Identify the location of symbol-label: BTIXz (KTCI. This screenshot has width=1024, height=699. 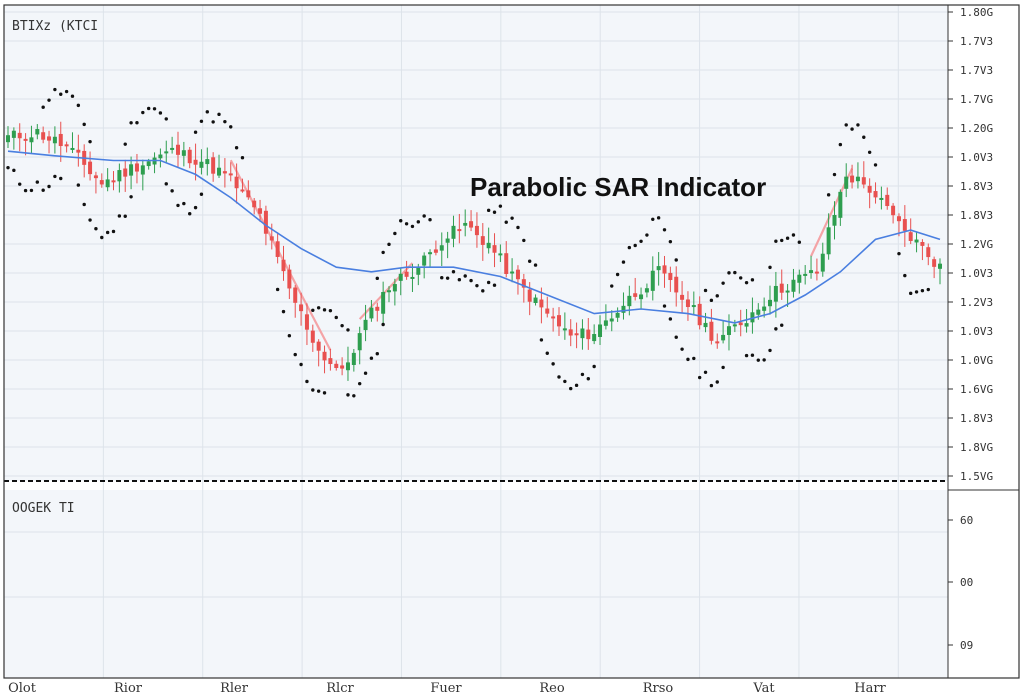
(55, 26).